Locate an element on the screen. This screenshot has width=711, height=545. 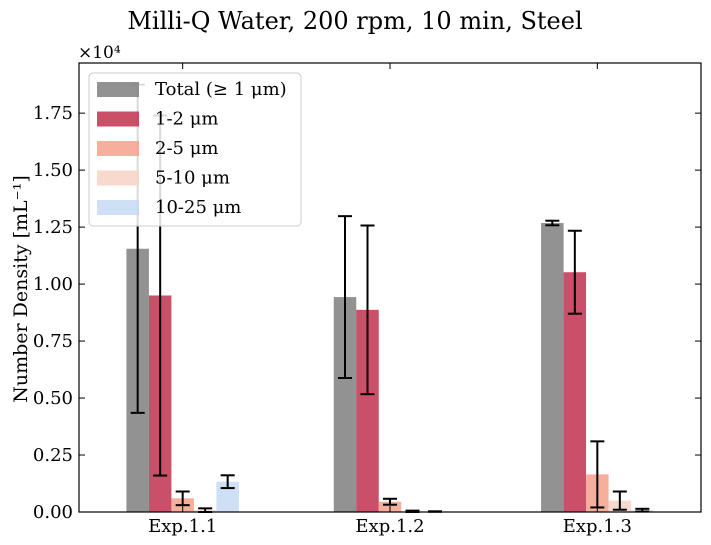
y-tick-label: 0.50 is located at coordinates (53, 398).